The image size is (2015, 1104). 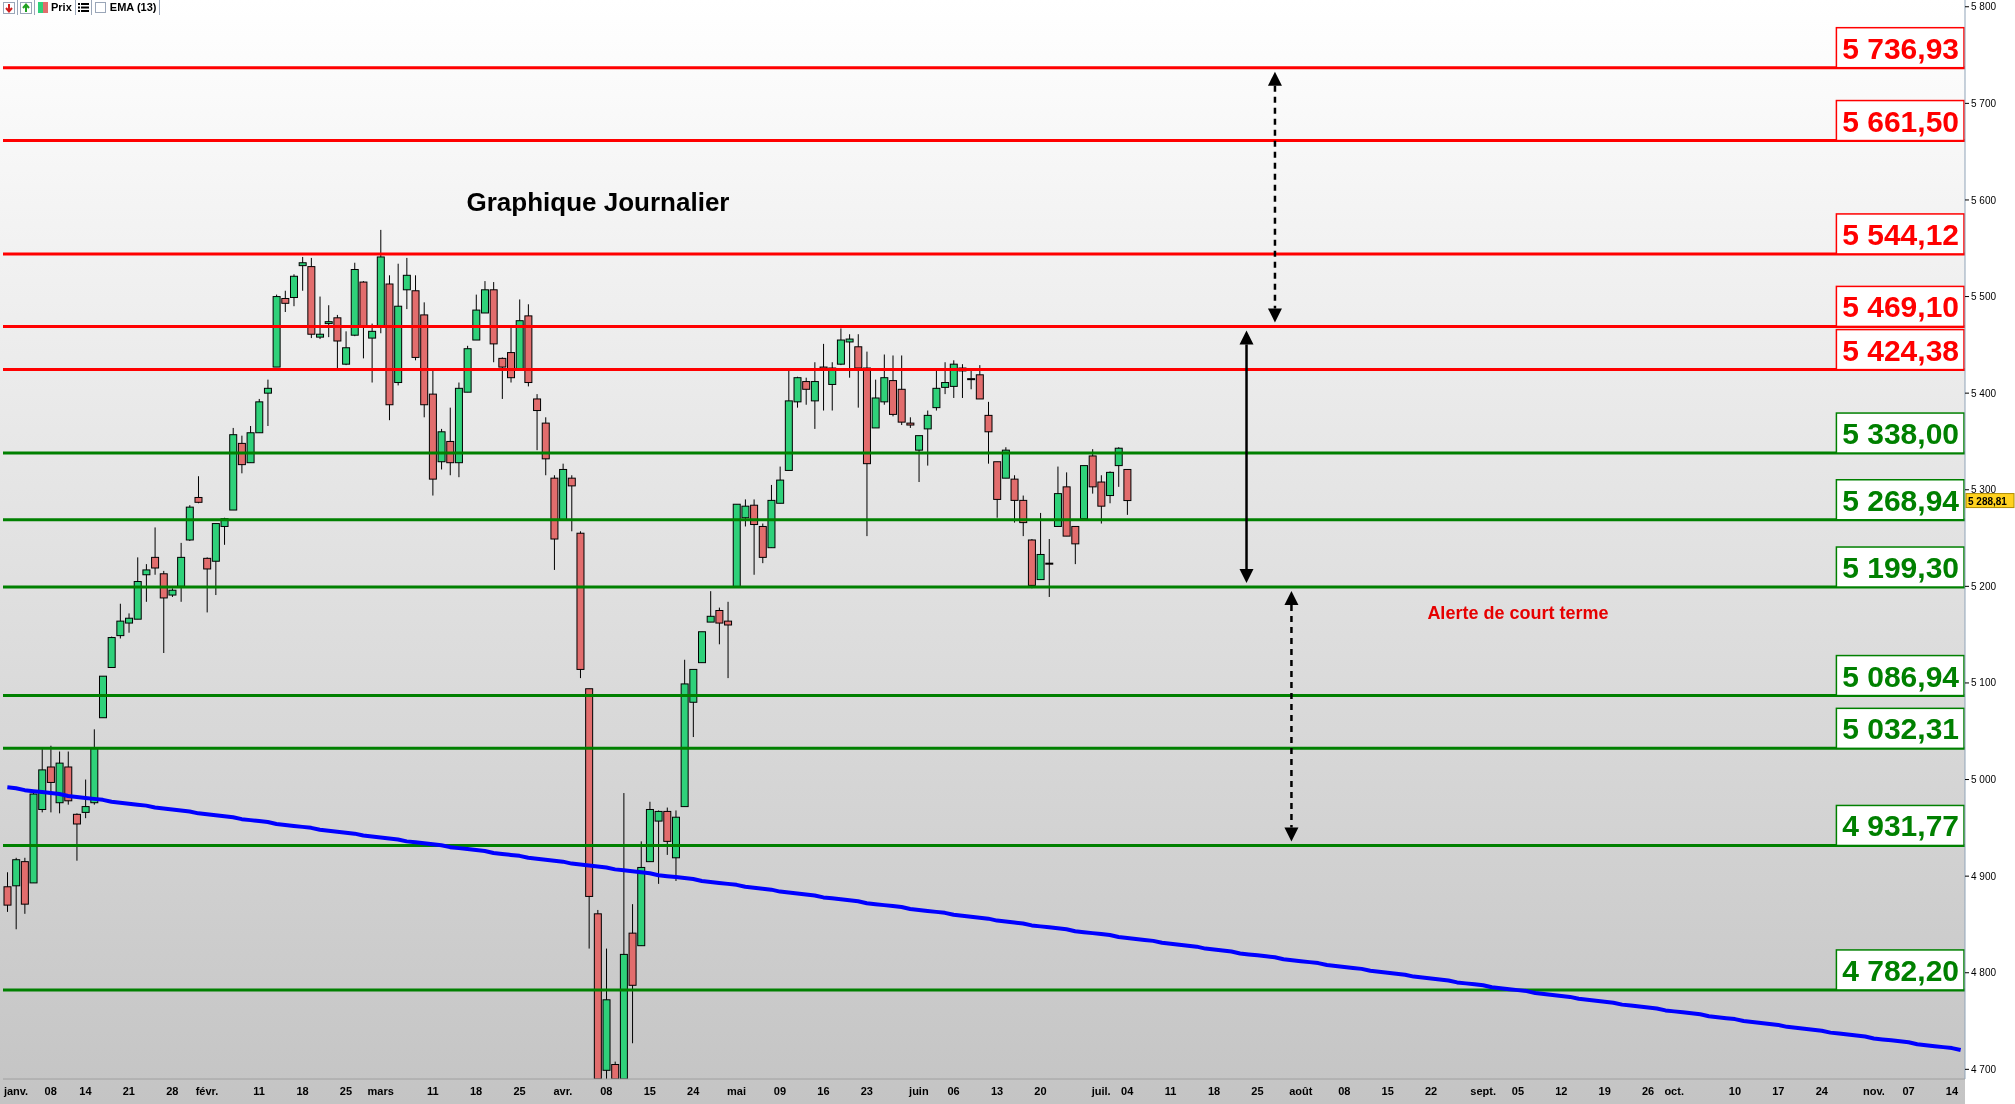 What do you see at coordinates (918, 1090) in the screenshot?
I see `x-tick-label: juin` at bounding box center [918, 1090].